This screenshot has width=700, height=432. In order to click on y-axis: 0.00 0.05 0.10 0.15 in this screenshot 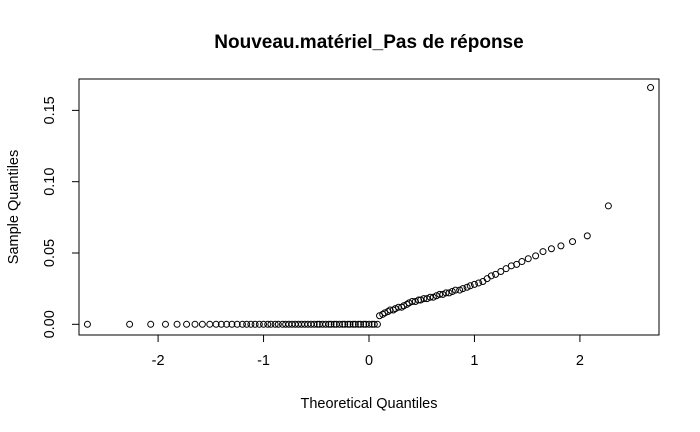, I will do `click(61, 217)`.